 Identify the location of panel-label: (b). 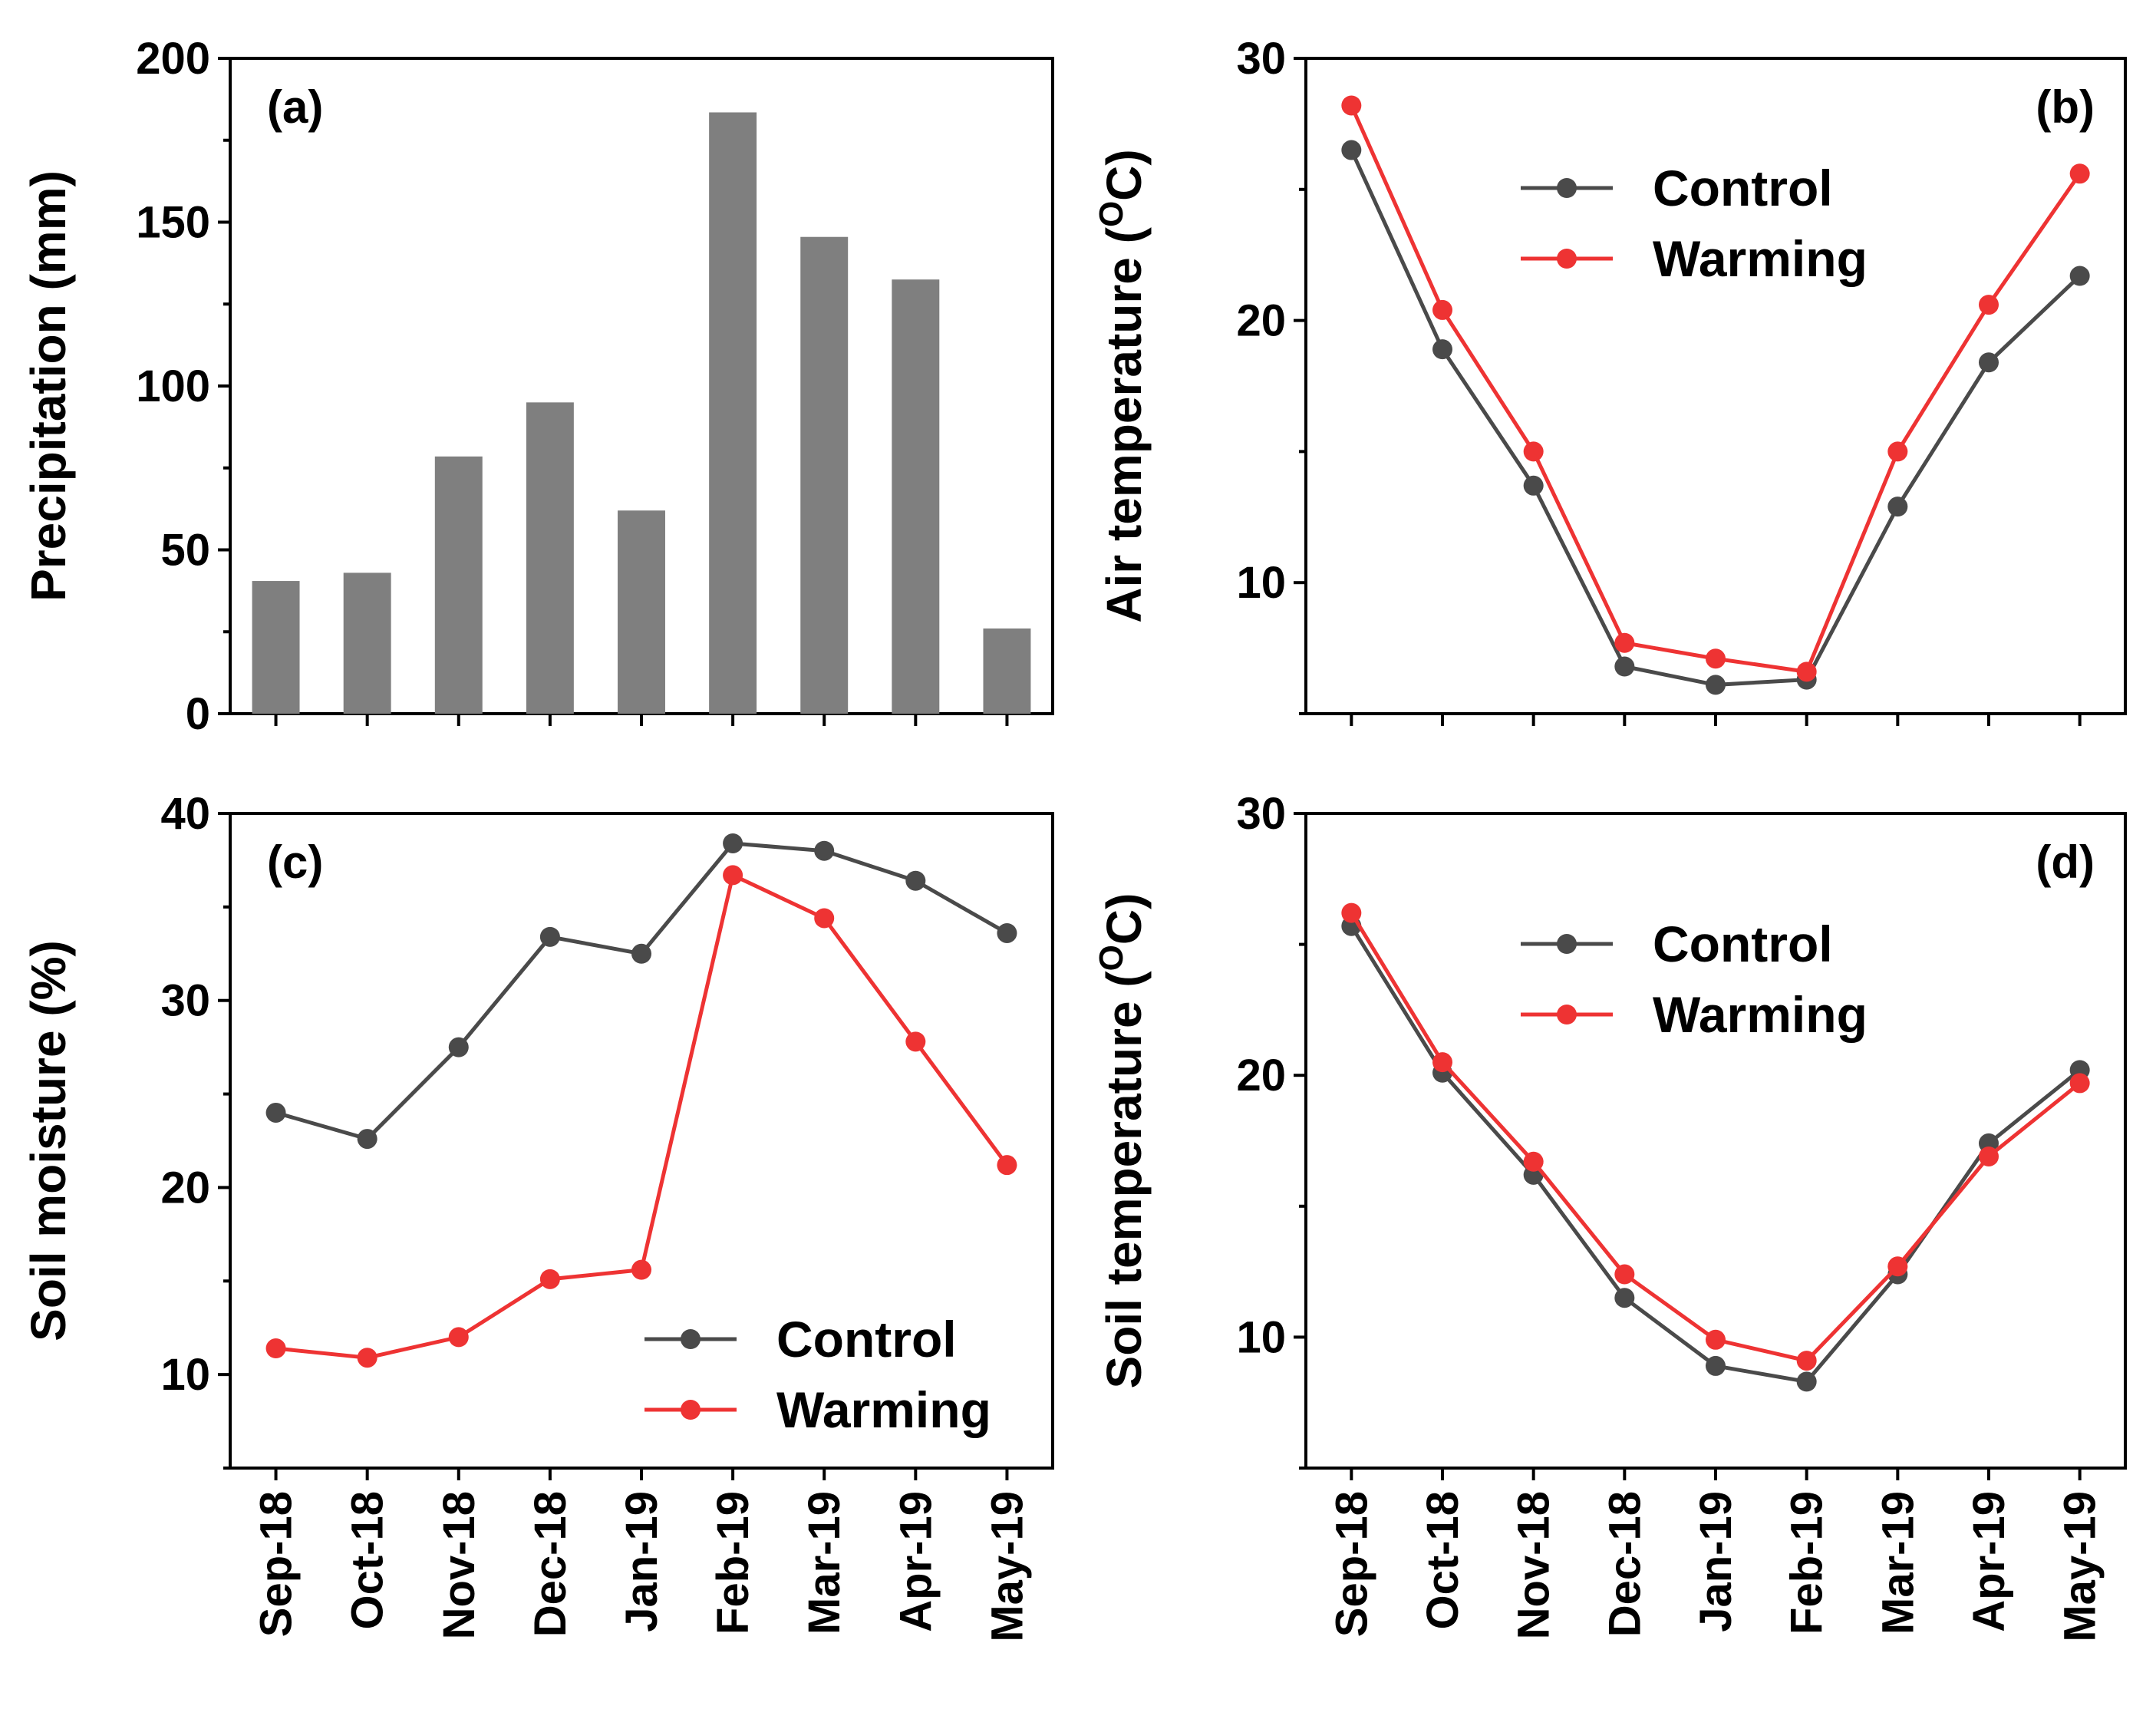
(2065, 107).